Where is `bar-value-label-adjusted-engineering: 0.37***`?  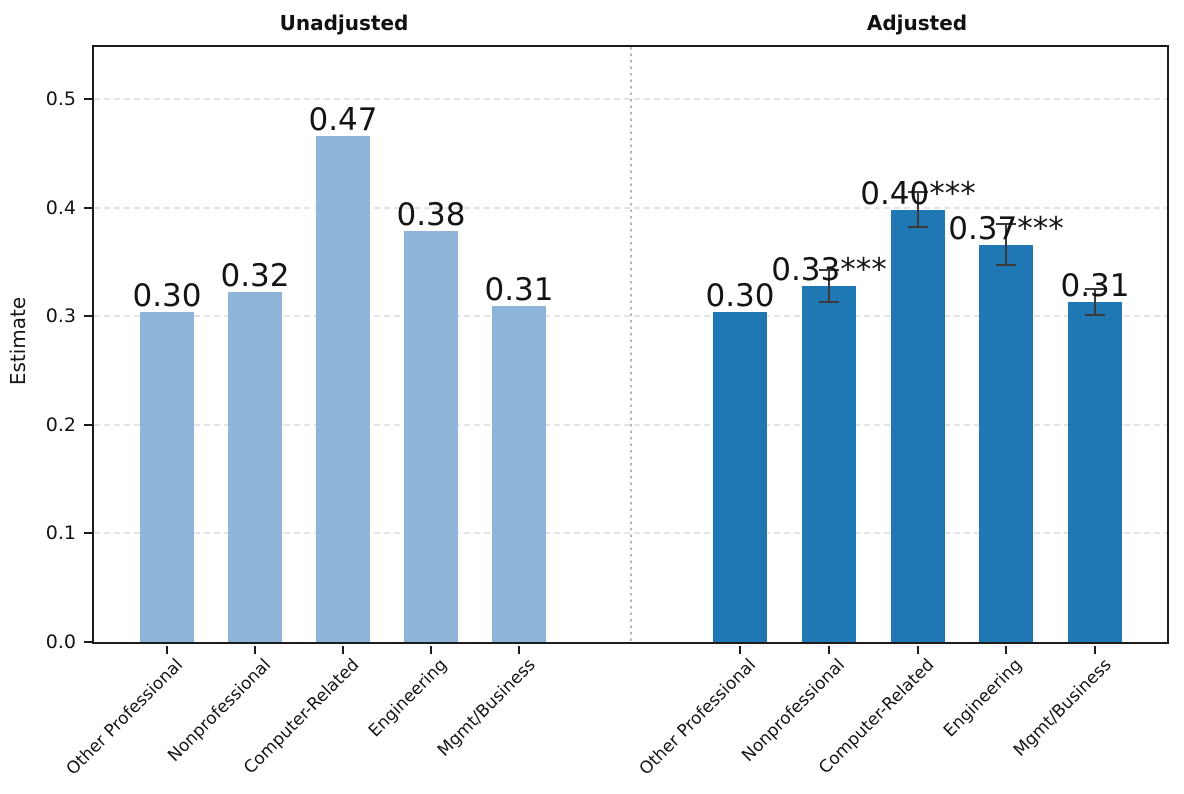
bar-value-label-adjusted-engineering: 0.37*** is located at coordinates (1006, 229).